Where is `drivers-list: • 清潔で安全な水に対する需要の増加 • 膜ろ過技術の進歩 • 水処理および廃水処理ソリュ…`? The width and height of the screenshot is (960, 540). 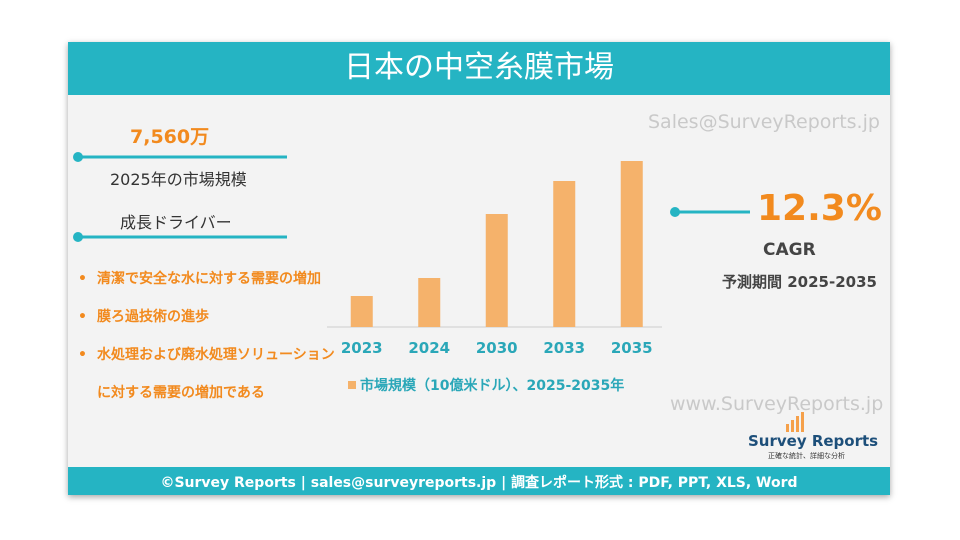 drivers-list: • 清潔で安全な水に対する需要の増加 • 膜ろ過技術の進歩 • 水処理および廃水処理ソリュ… is located at coordinates (213, 336).